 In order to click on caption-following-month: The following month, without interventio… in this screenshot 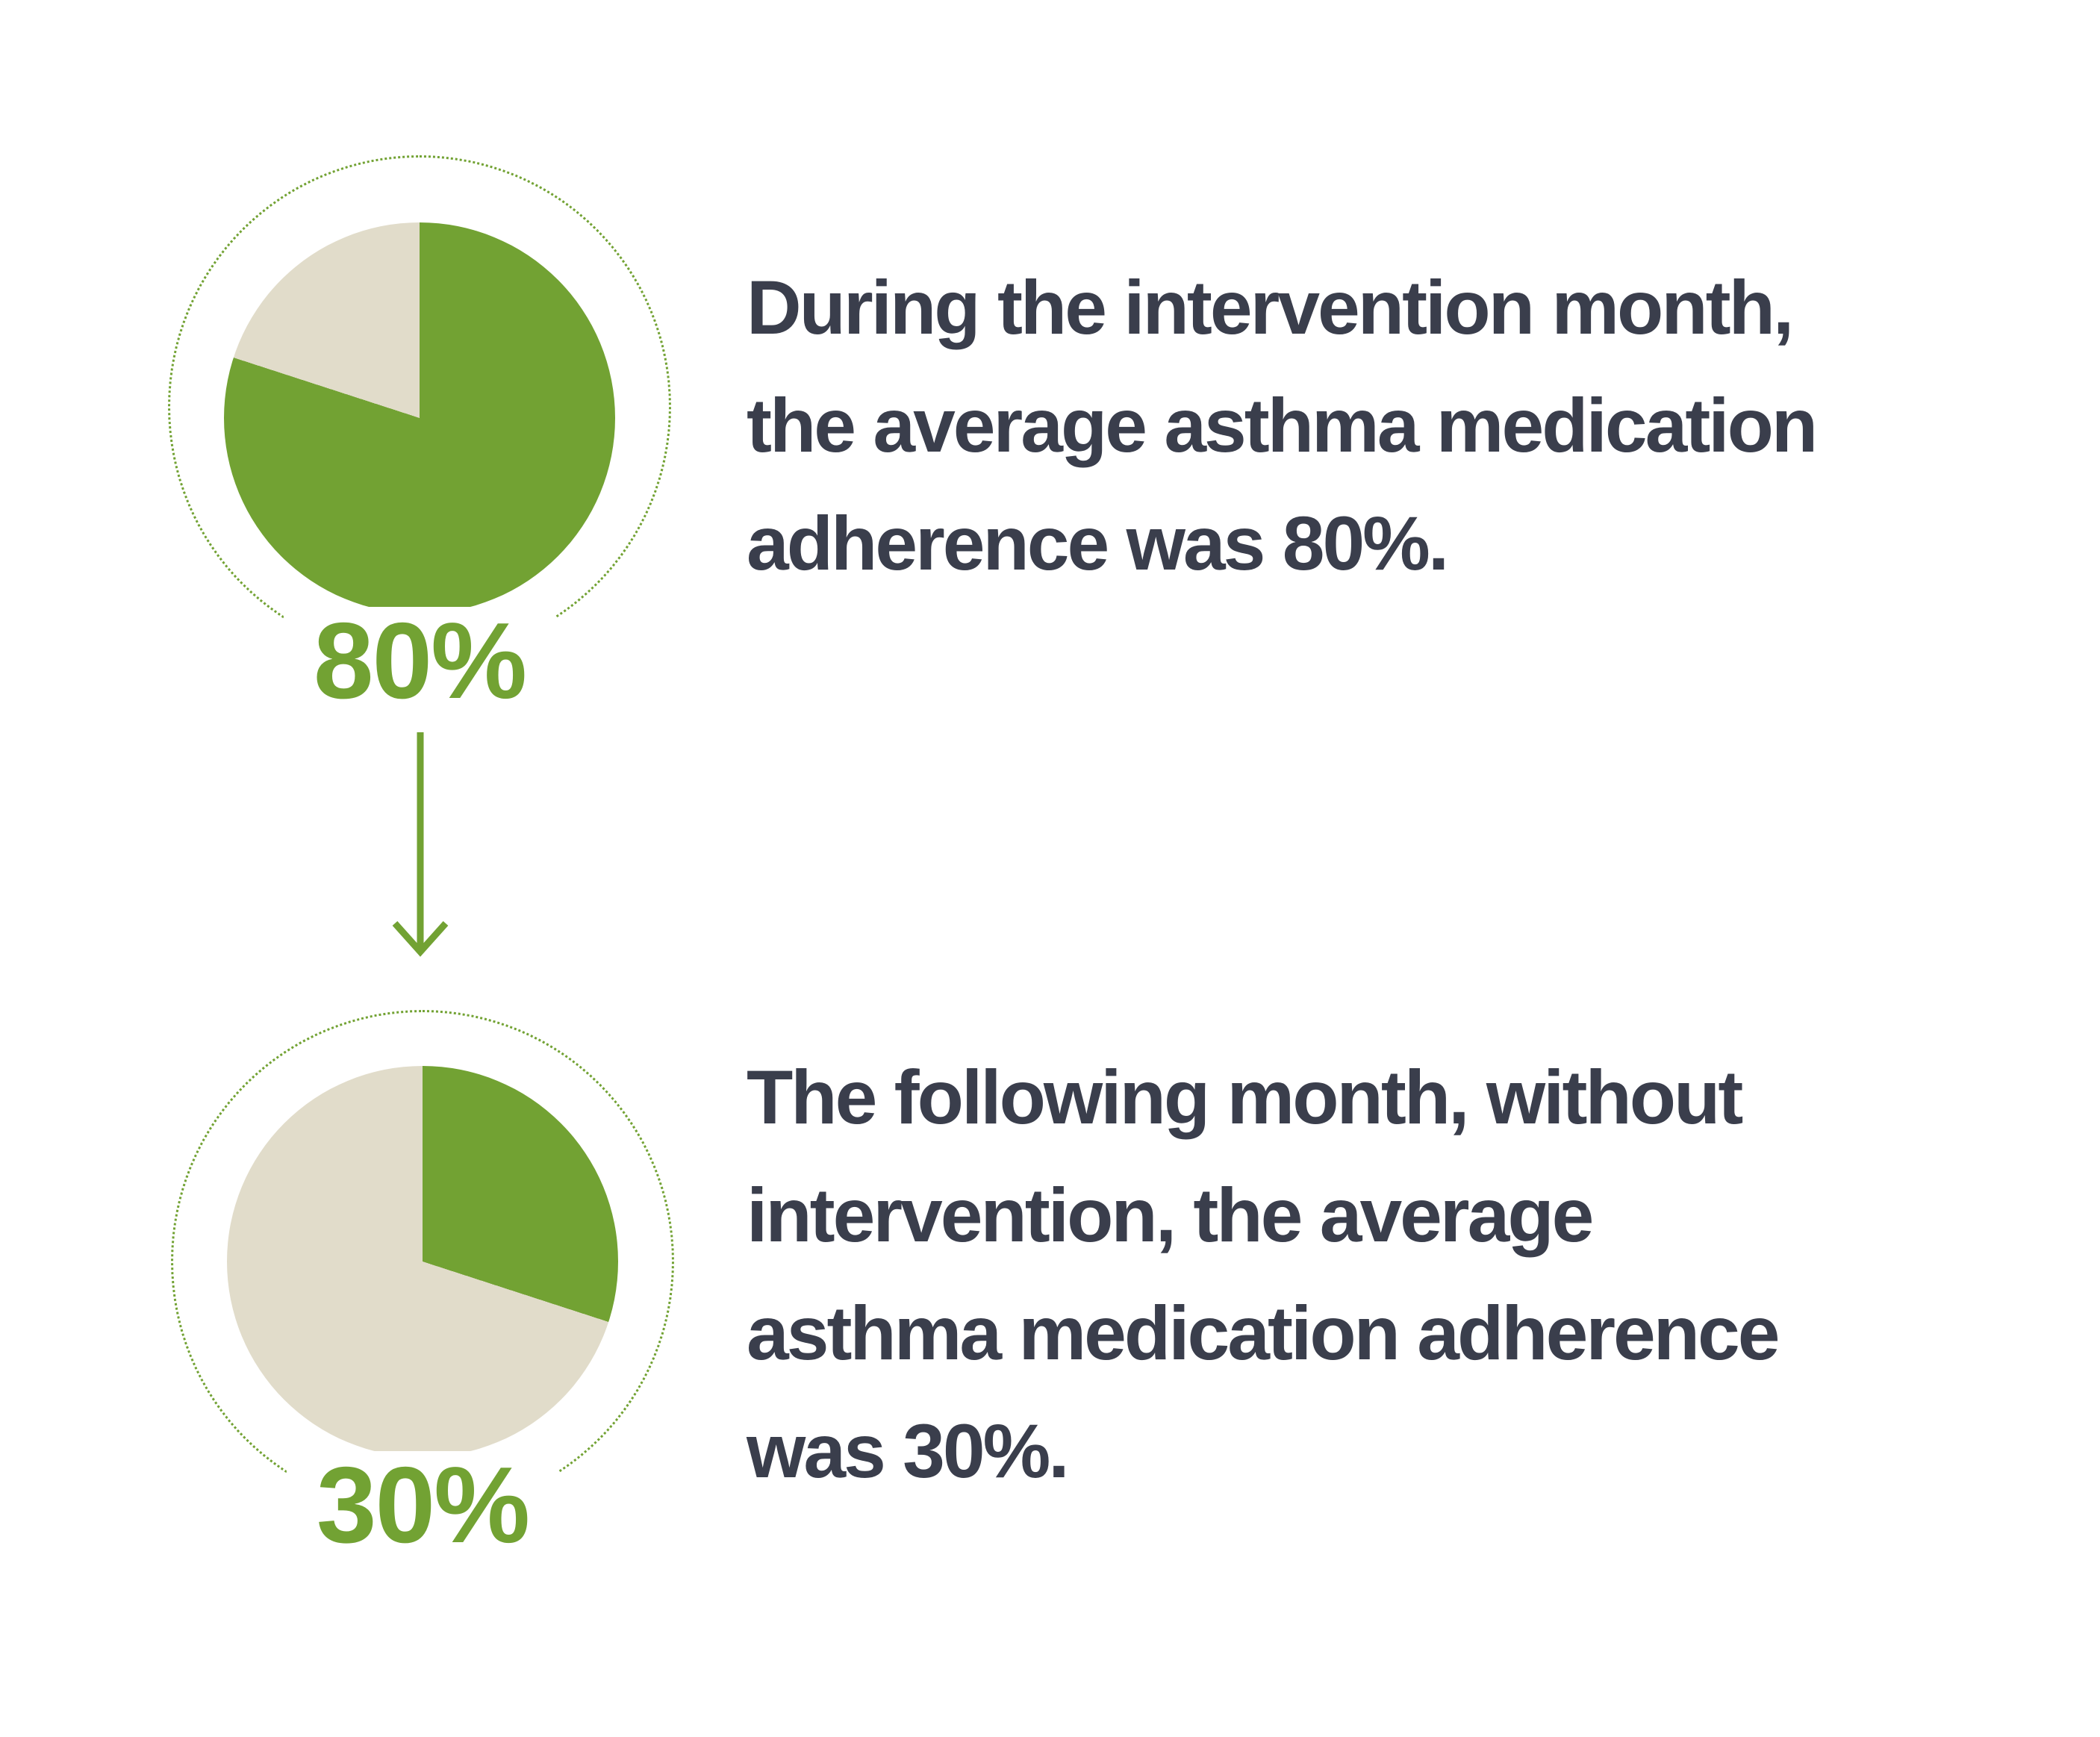, I will do `click(1264, 1274)`.